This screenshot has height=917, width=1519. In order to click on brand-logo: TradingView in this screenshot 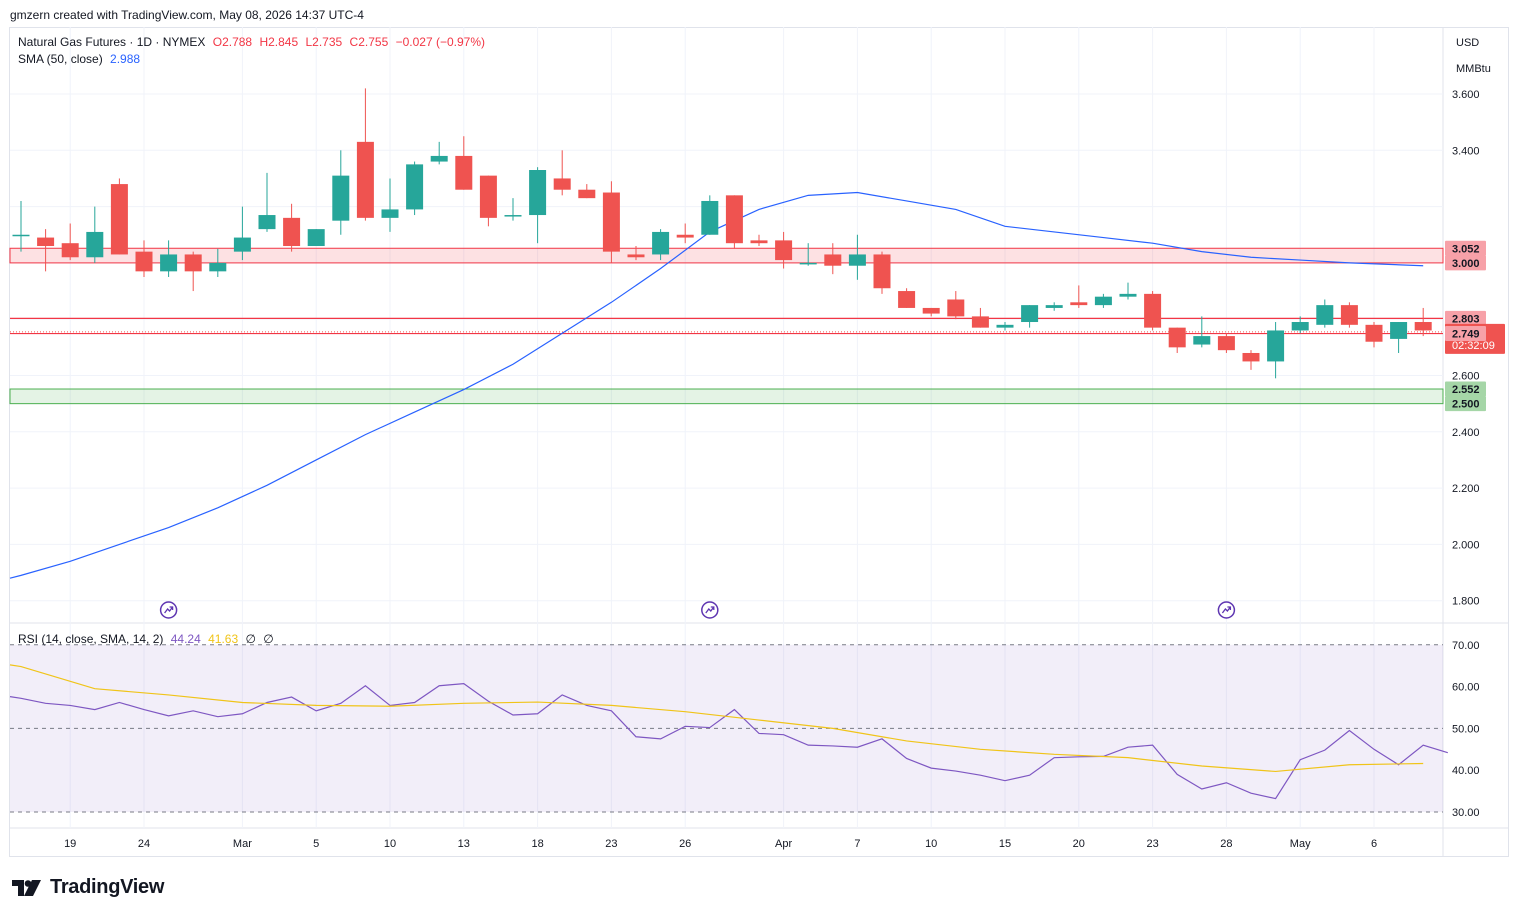, I will do `click(88, 887)`.